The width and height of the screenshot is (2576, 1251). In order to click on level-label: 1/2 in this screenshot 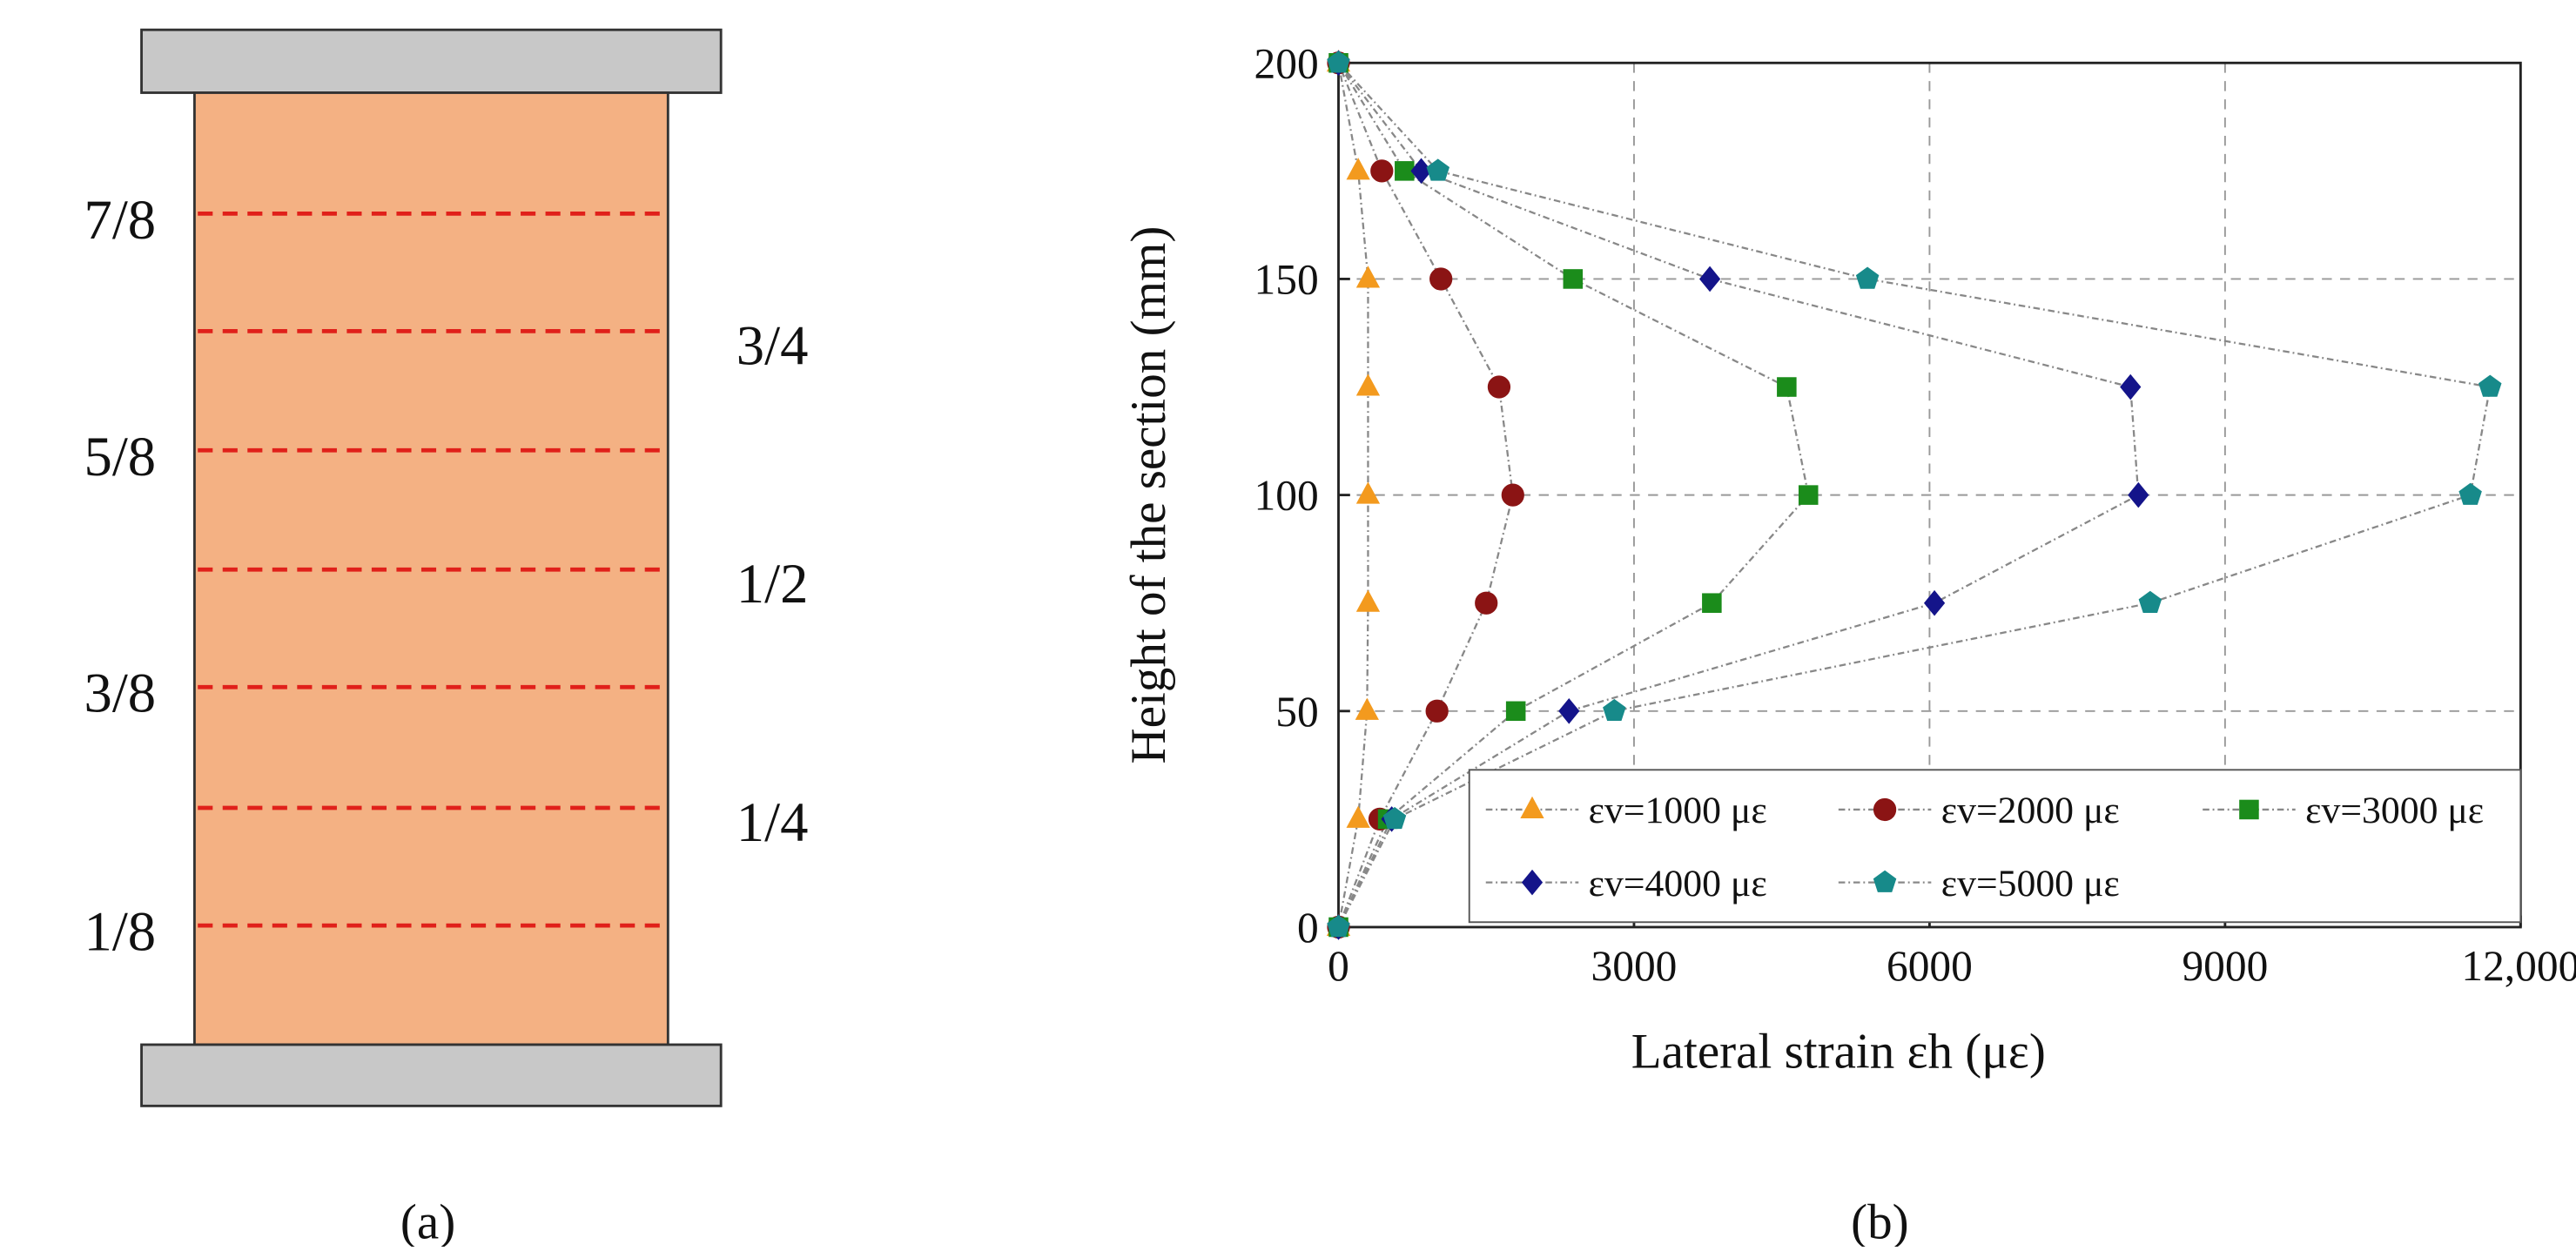, I will do `click(772, 583)`.